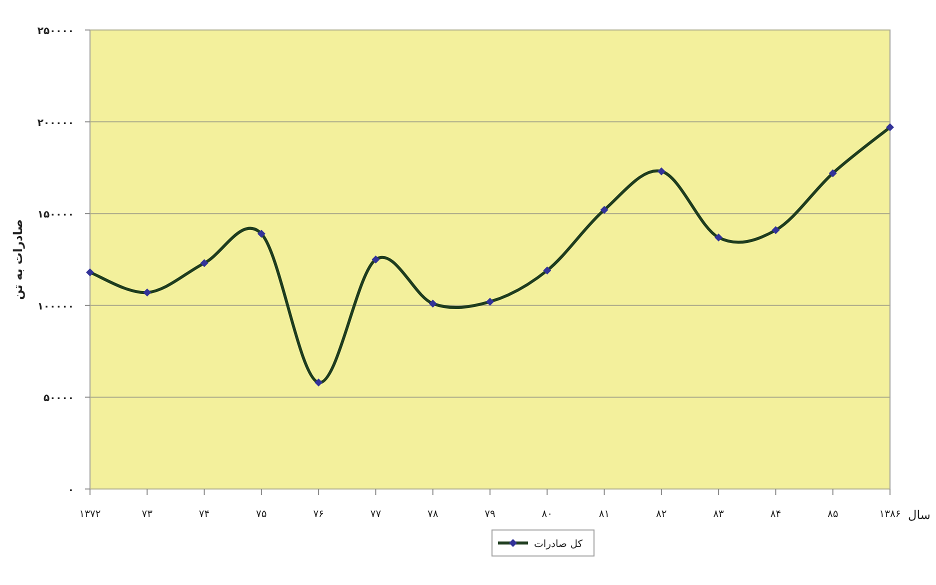 Image resolution: width=936 pixels, height=585 pixels. I want to click on y-axis-title: صادرات به تن, so click(18, 259).